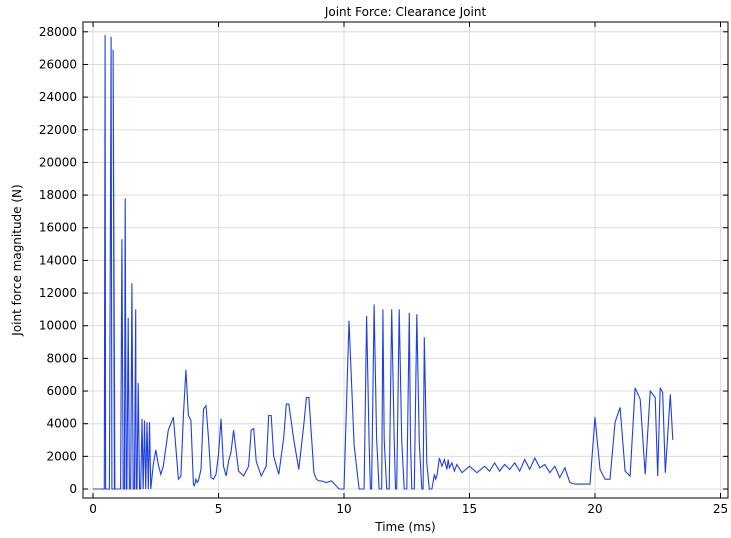 Image resolution: width=731 pixels, height=538 pixels. What do you see at coordinates (58, 326) in the screenshot?
I see `y-tick-label: 10000` at bounding box center [58, 326].